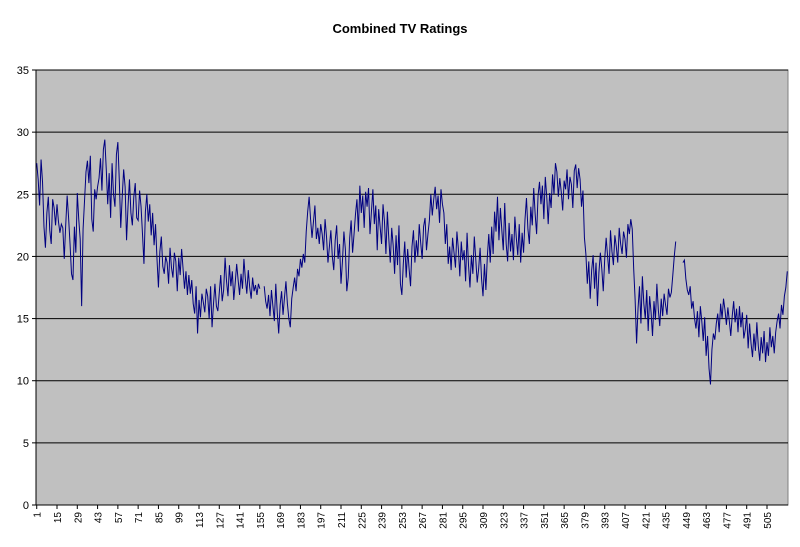 The height and width of the screenshot is (547, 800). I want to click on x-tick-label: 141, so click(241, 520).